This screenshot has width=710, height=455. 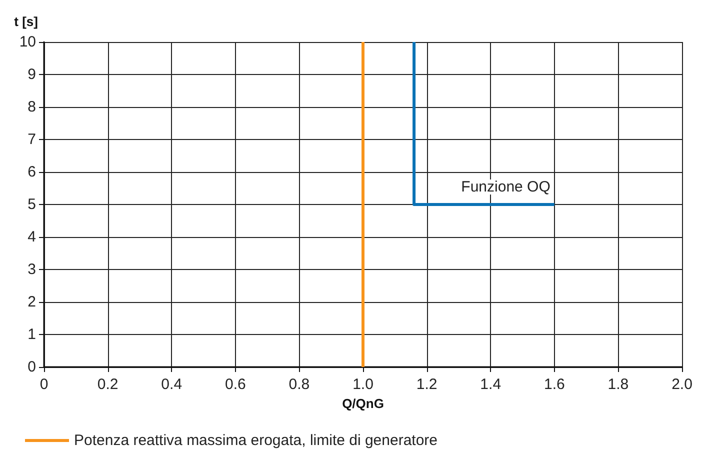 I want to click on y-tick-label: 7, so click(x=32, y=139).